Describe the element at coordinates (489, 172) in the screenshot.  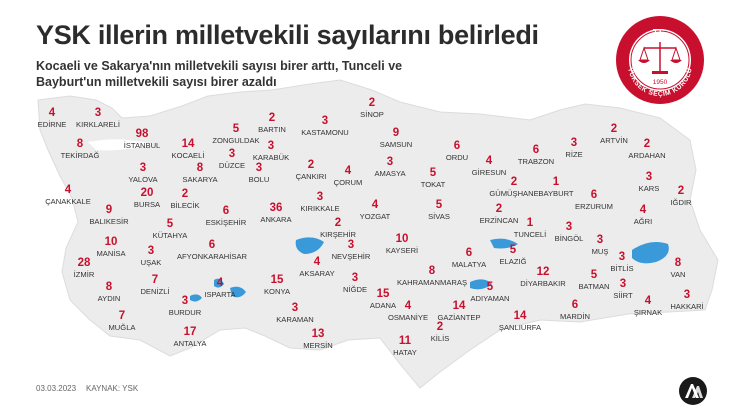
I see `province-name: GİRESUN` at that location.